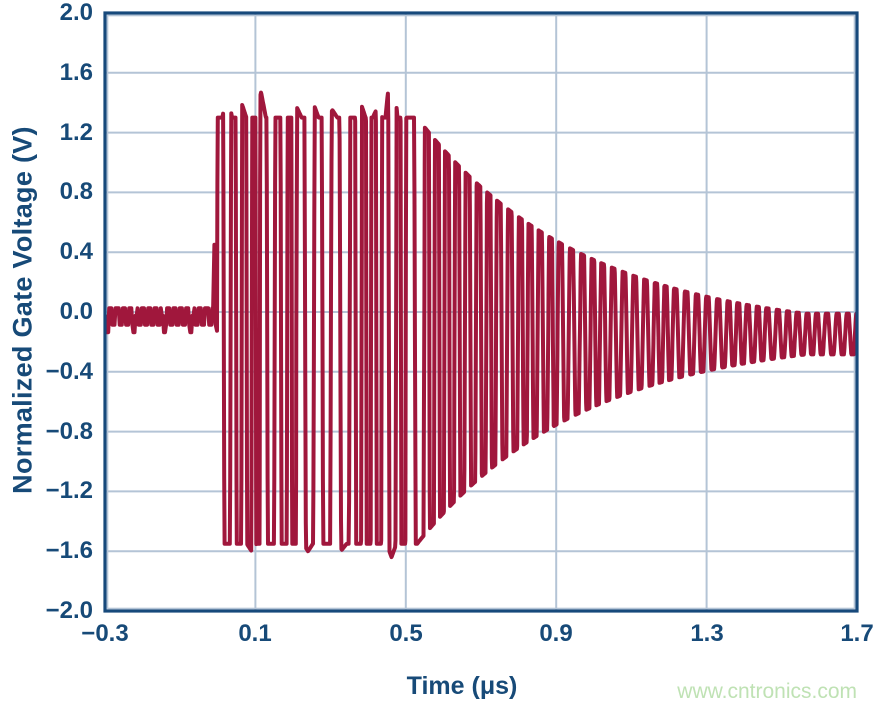 Image resolution: width=874 pixels, height=708 pixels. Describe the element at coordinates (76, 311) in the screenshot. I see `y-tick-label: 0.0` at that location.